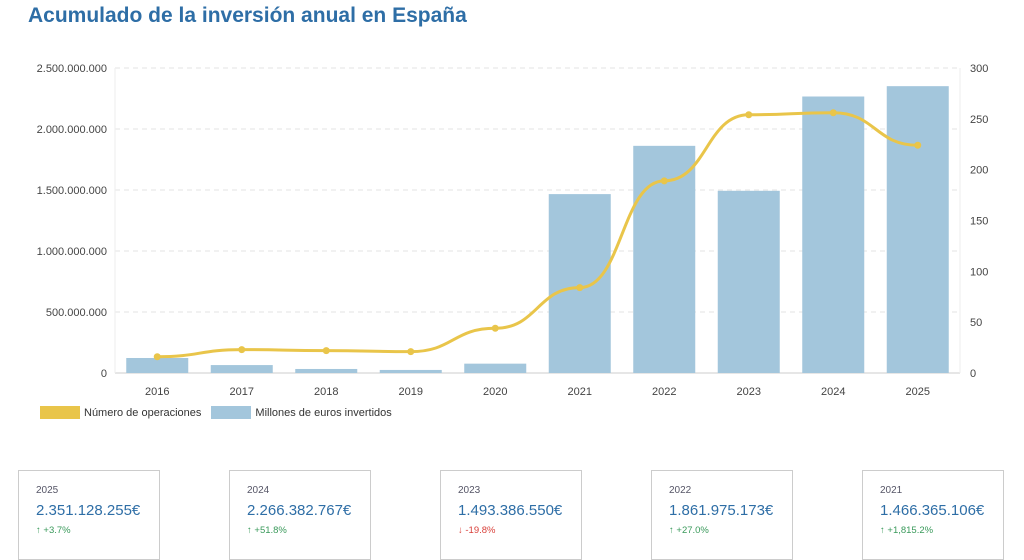 The width and height of the screenshot is (1024, 560). What do you see at coordinates (270, 530) in the screenshot?
I see `card-change-value: +51.8%` at bounding box center [270, 530].